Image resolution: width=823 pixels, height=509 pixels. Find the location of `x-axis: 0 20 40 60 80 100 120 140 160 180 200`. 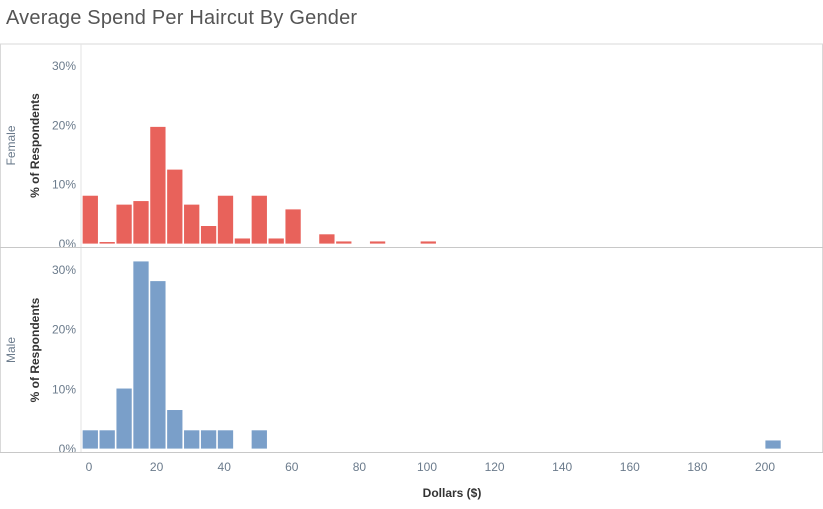

x-axis: 0 20 40 60 80 100 120 140 160 180 200 is located at coordinates (431, 467).